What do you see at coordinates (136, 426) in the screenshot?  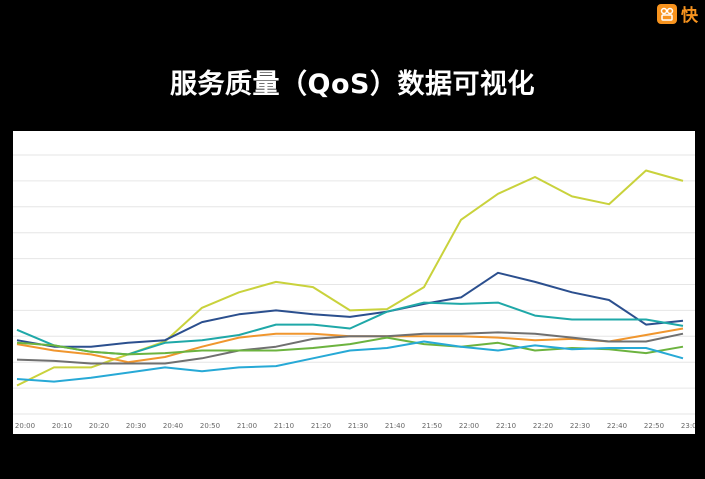 I see `x-tick-label: 20:30` at bounding box center [136, 426].